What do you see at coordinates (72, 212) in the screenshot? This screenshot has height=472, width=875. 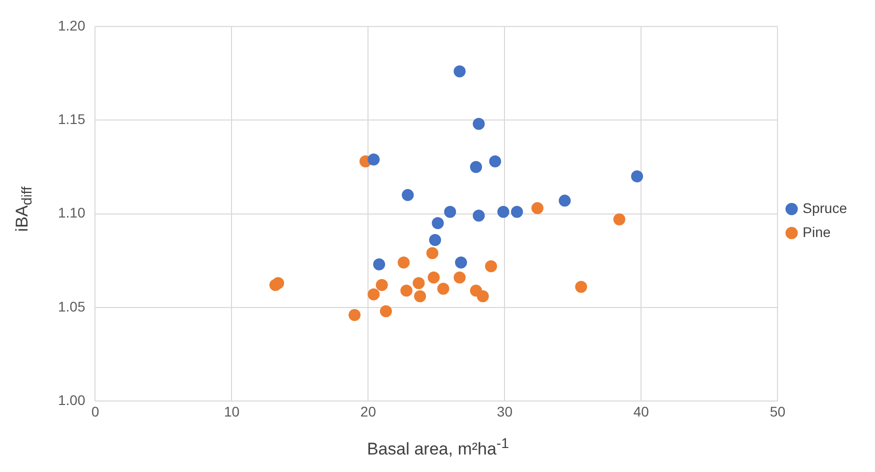 I see `y-tick-label: 1.10` at bounding box center [72, 212].